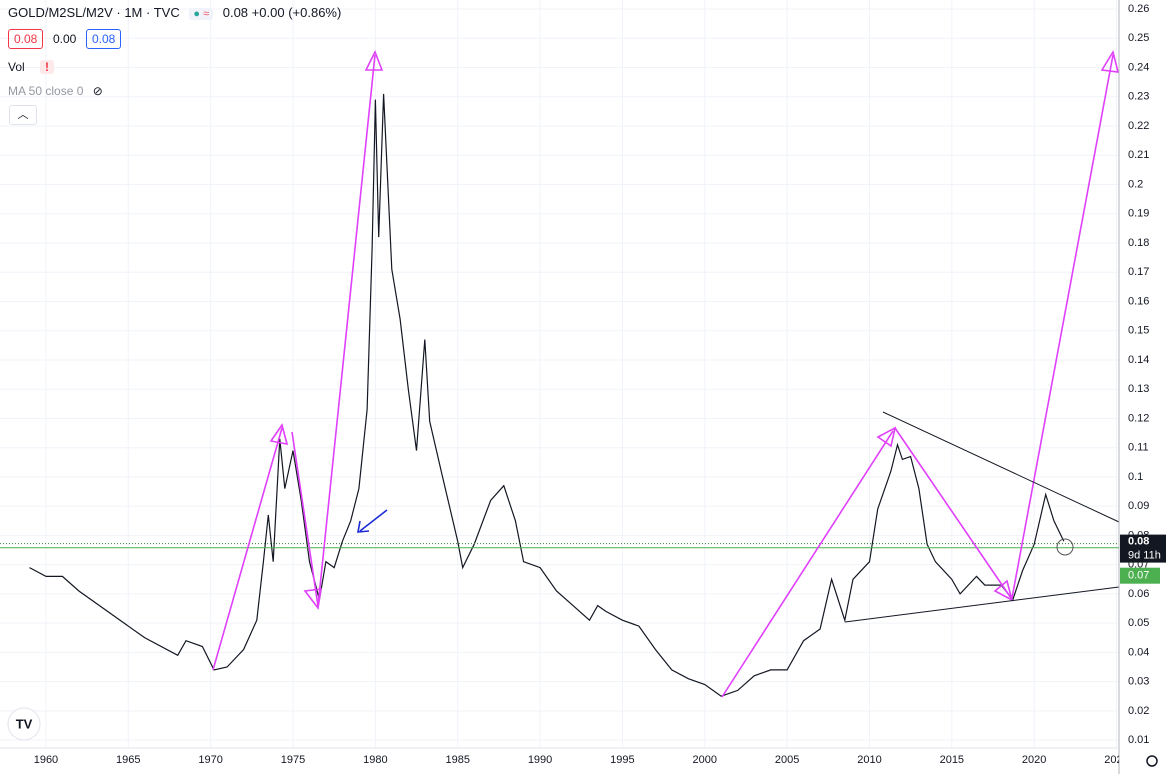 The height and width of the screenshot is (774, 1173). What do you see at coordinates (1065, 547) in the screenshot?
I see `replay-marker` at bounding box center [1065, 547].